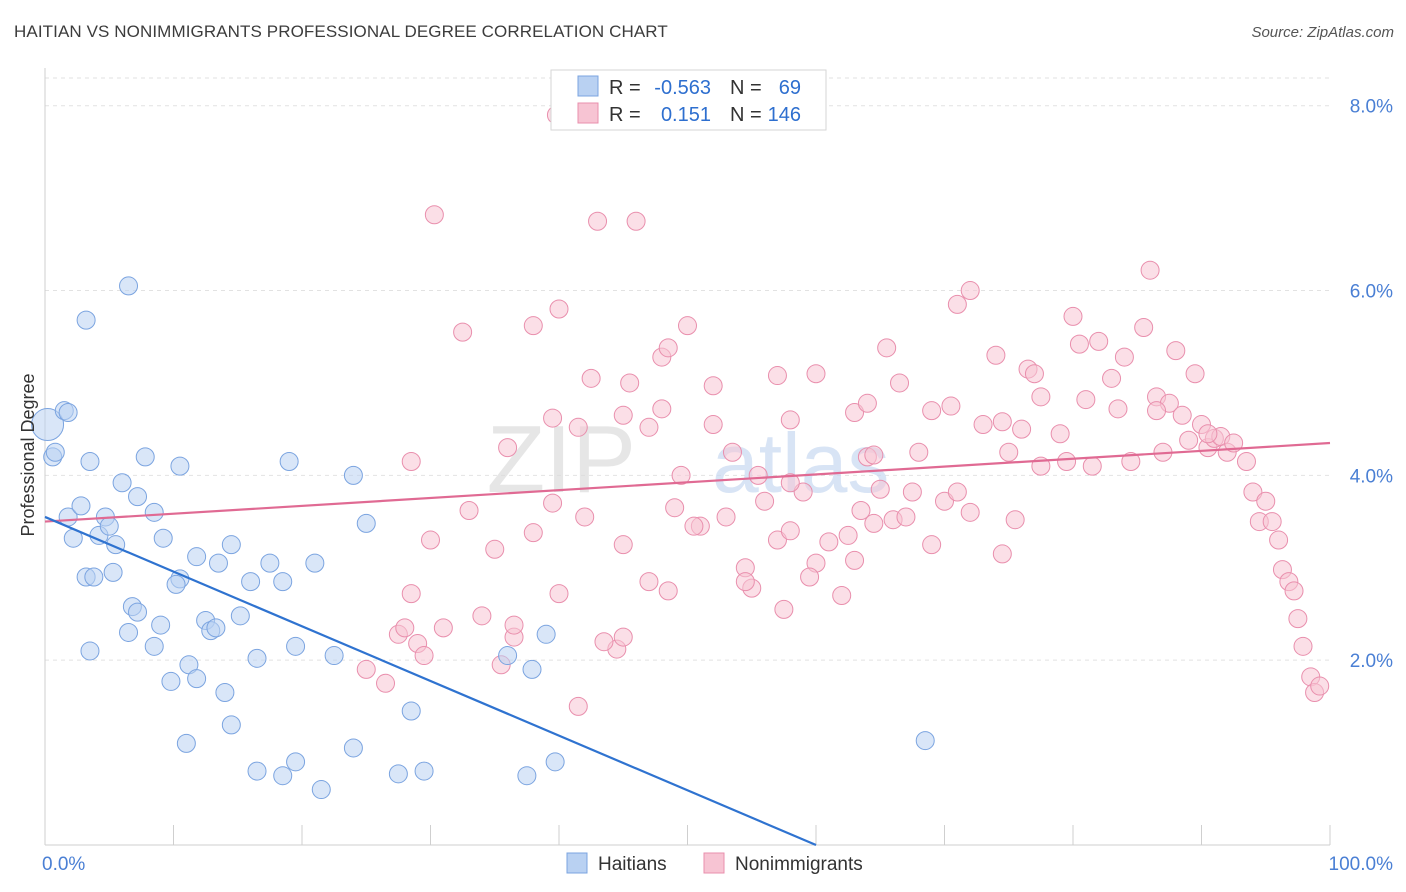 The width and height of the screenshot is (1406, 892). Describe the element at coordinates (688, 100) in the screenshot. I see `stats-box: R = -0.563 N = 69 R = 0.151 N = 146` at that location.